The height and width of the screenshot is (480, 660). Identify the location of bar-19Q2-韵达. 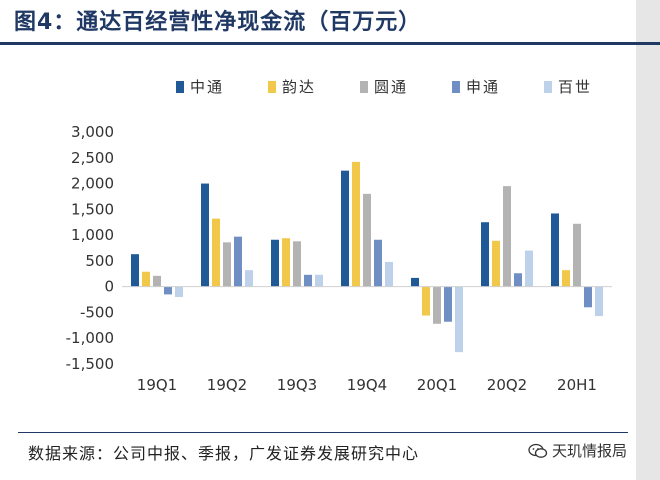
(216, 252).